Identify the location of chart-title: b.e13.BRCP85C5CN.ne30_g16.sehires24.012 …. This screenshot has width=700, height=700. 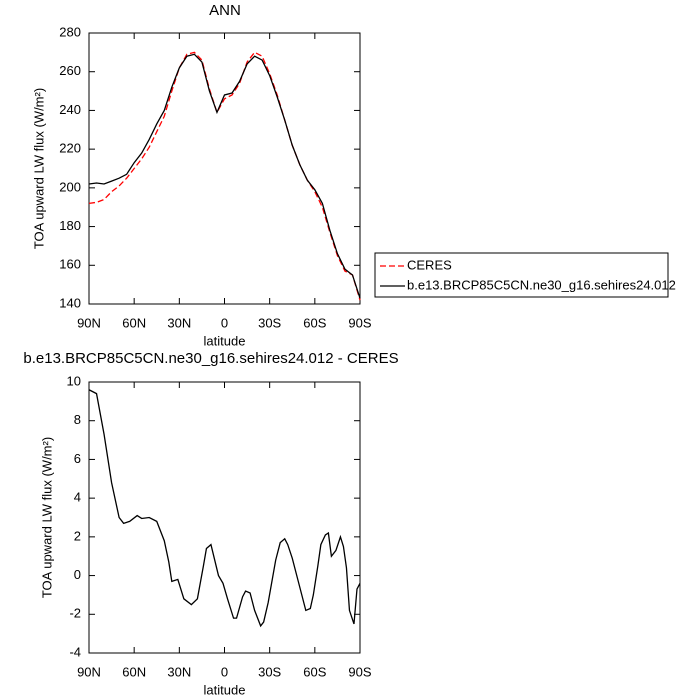
(210, 358).